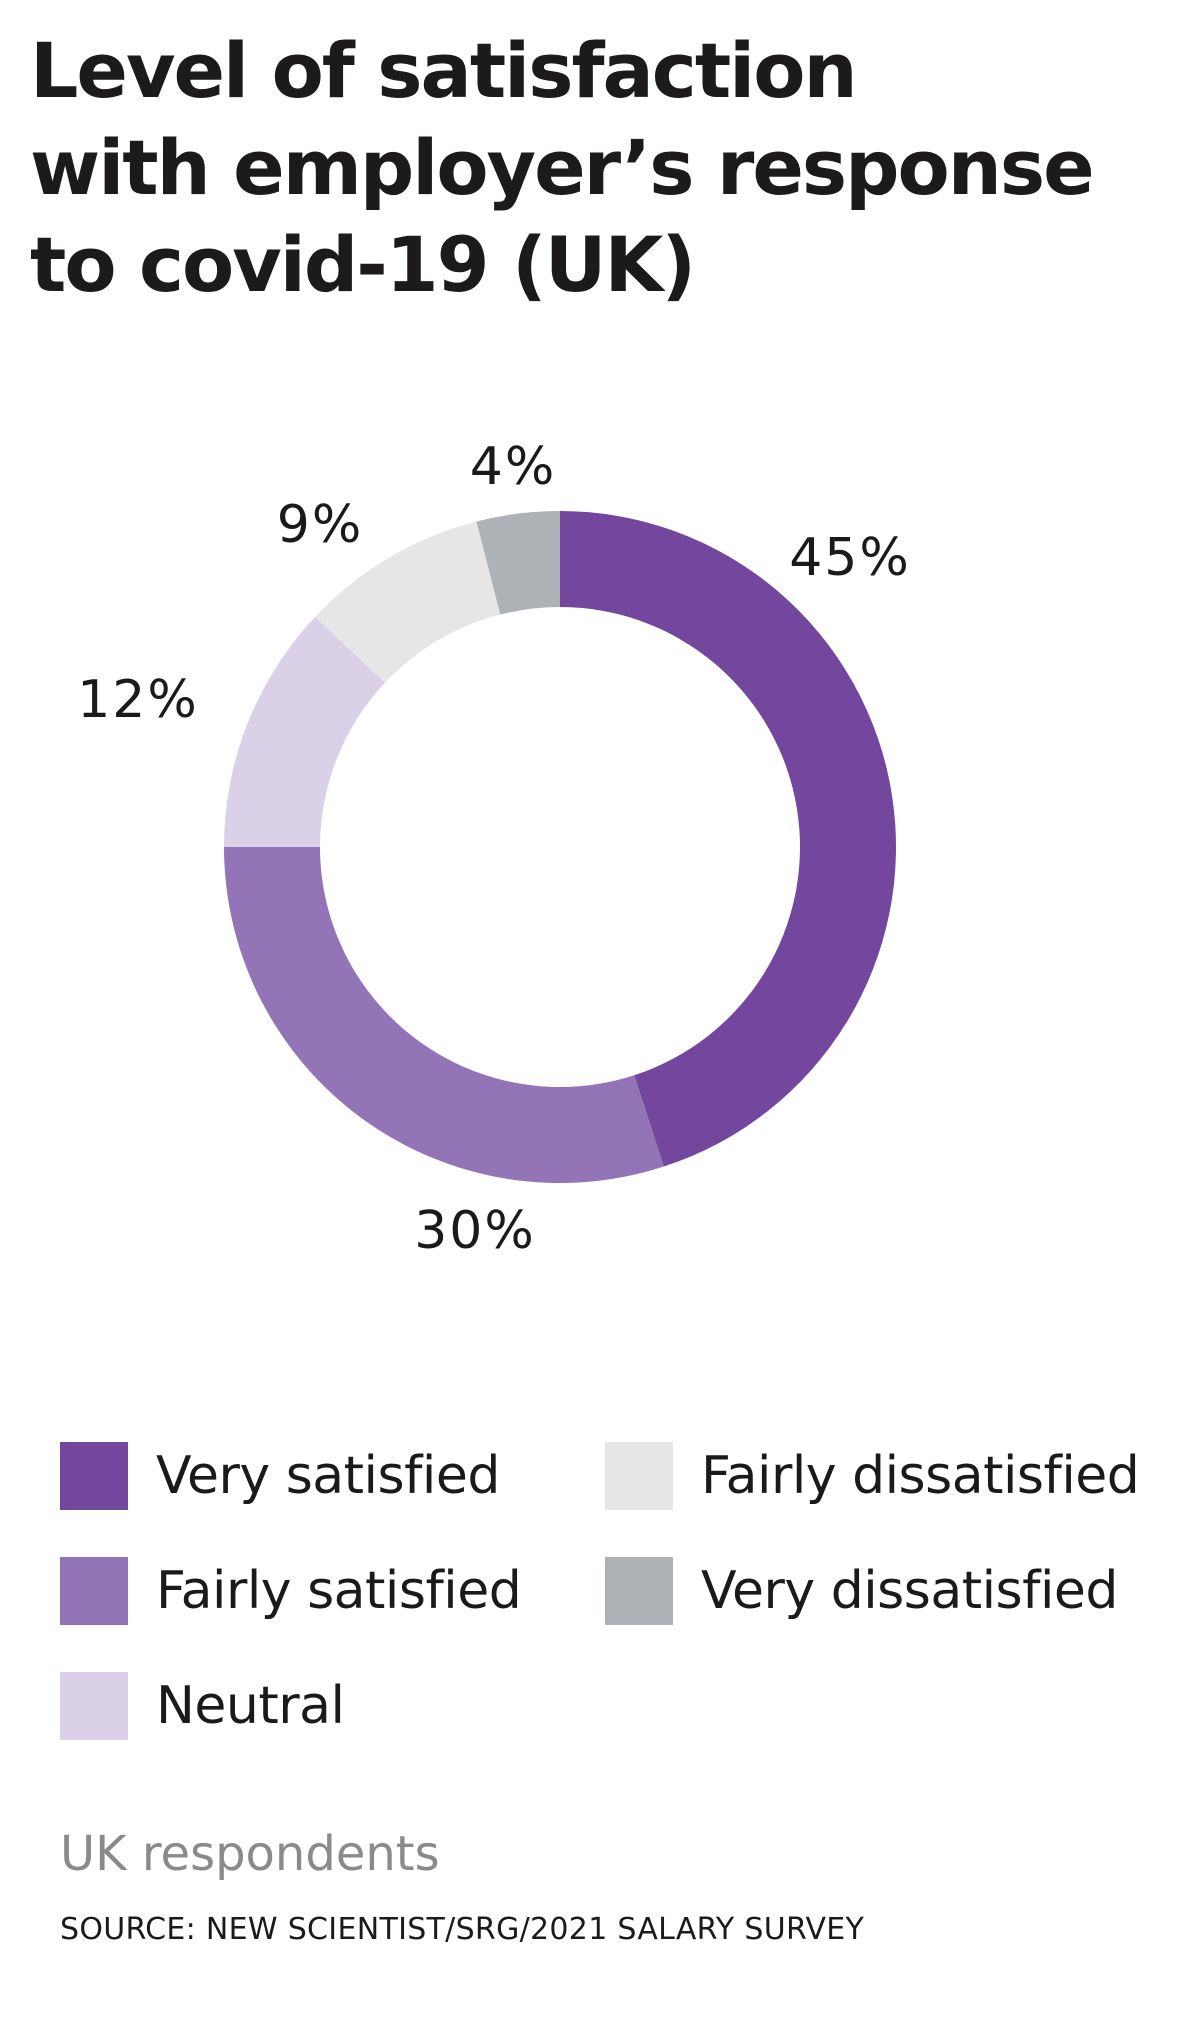  Describe the element at coordinates (328, 1476) in the screenshot. I see `legend-label-very-satisfied: Very satisfied` at that location.